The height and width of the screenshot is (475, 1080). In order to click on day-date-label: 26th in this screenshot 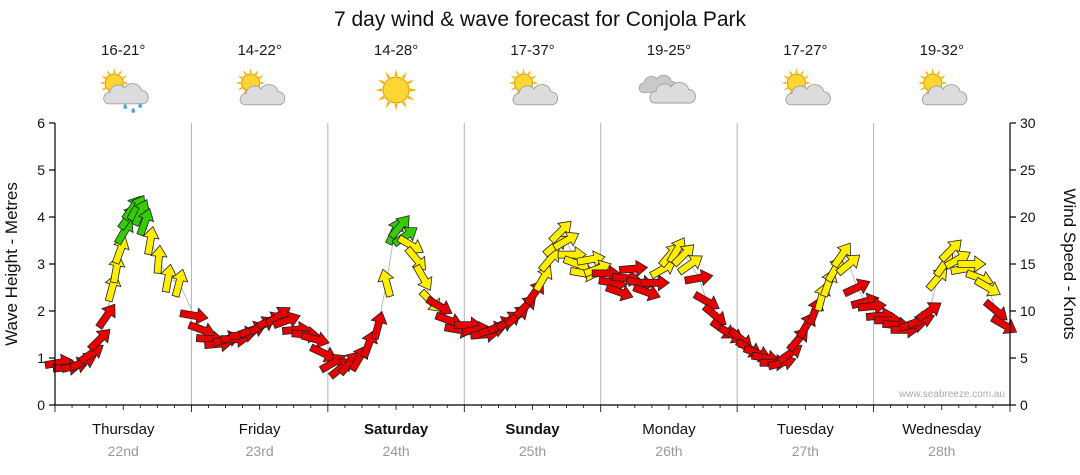, I will do `click(668, 451)`.